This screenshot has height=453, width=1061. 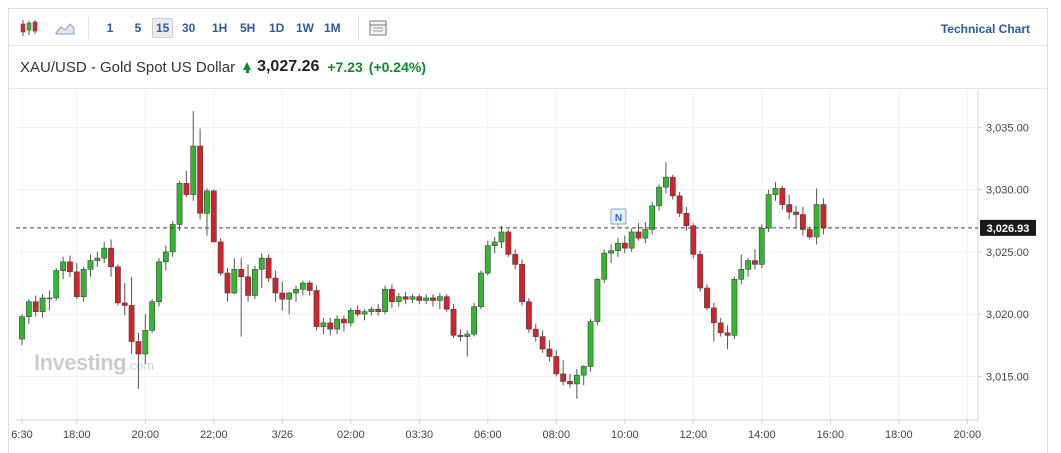 I want to click on interval-1d-button: 1D, so click(x=277, y=28).